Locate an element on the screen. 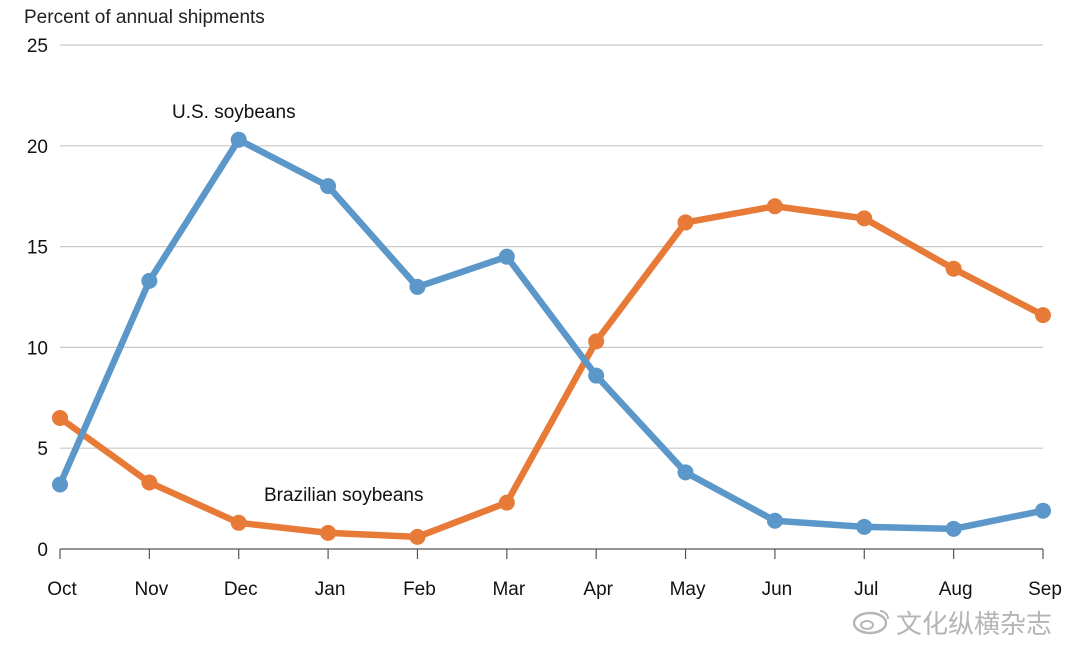  watermark-text: 文化纵横杂志 is located at coordinates (974, 624).